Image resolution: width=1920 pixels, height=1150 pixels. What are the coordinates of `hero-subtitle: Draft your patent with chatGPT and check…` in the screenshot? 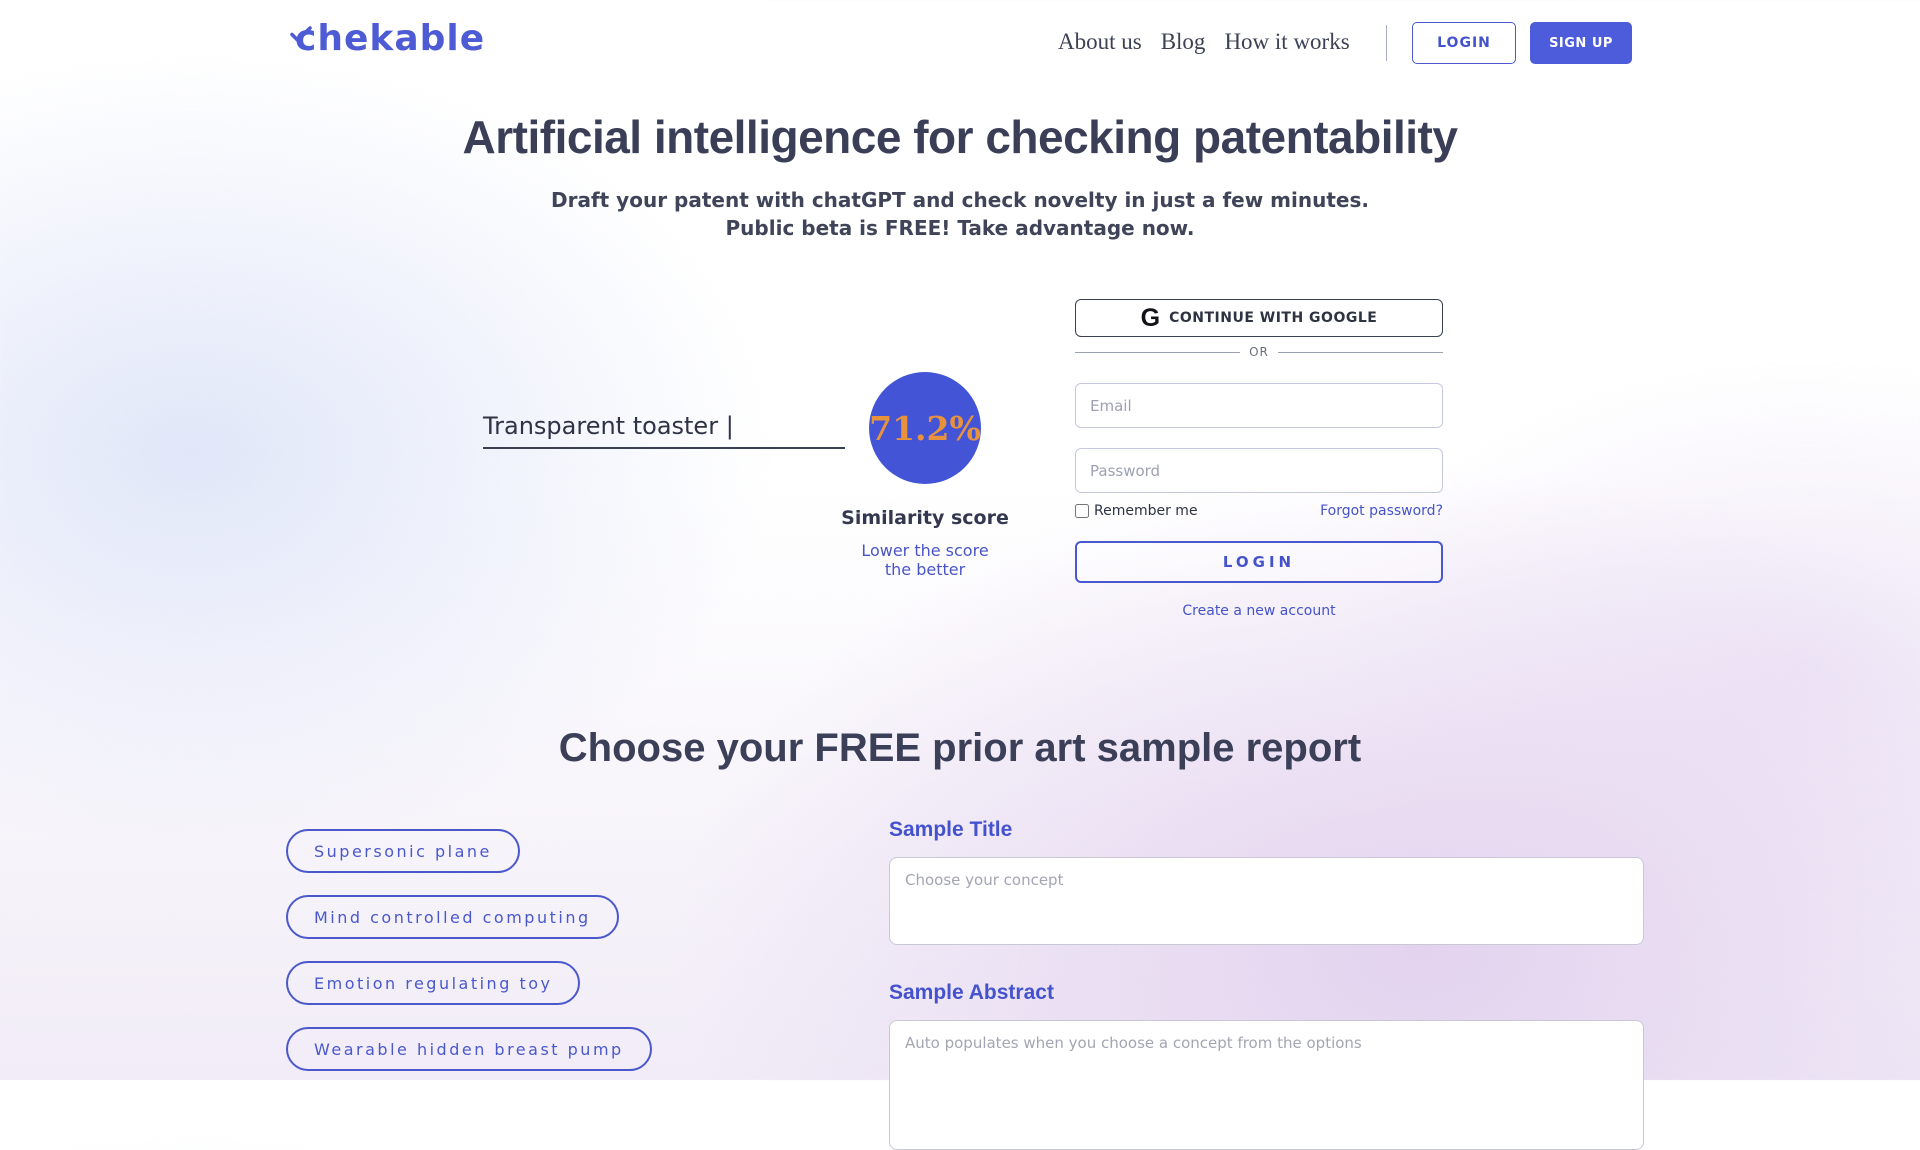 It's located at (960, 214).